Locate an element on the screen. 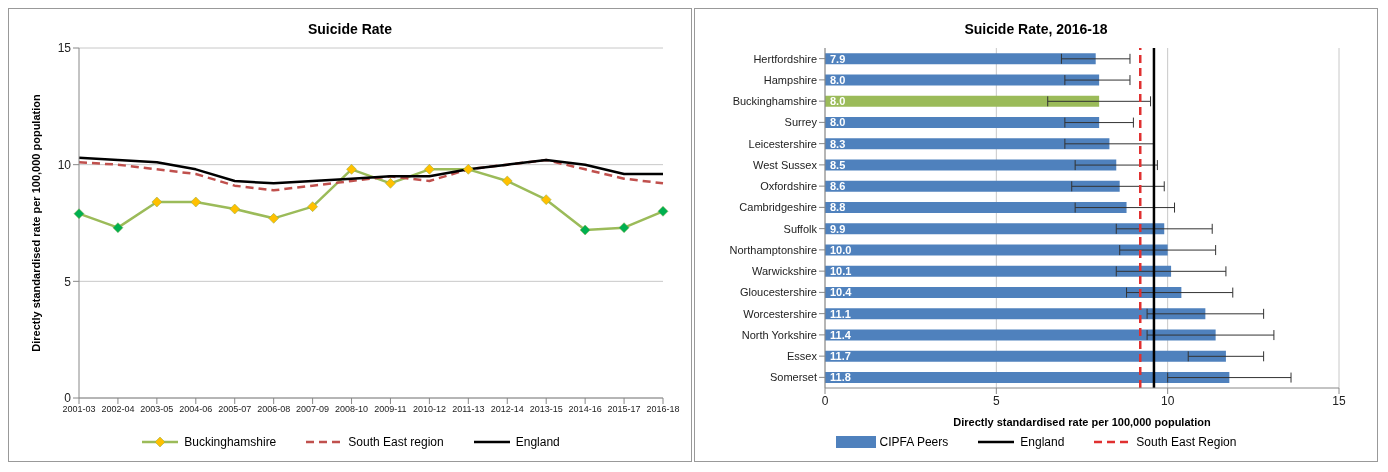 The height and width of the screenshot is (472, 1388). x-tick-label: 2002-04 is located at coordinates (118, 409).